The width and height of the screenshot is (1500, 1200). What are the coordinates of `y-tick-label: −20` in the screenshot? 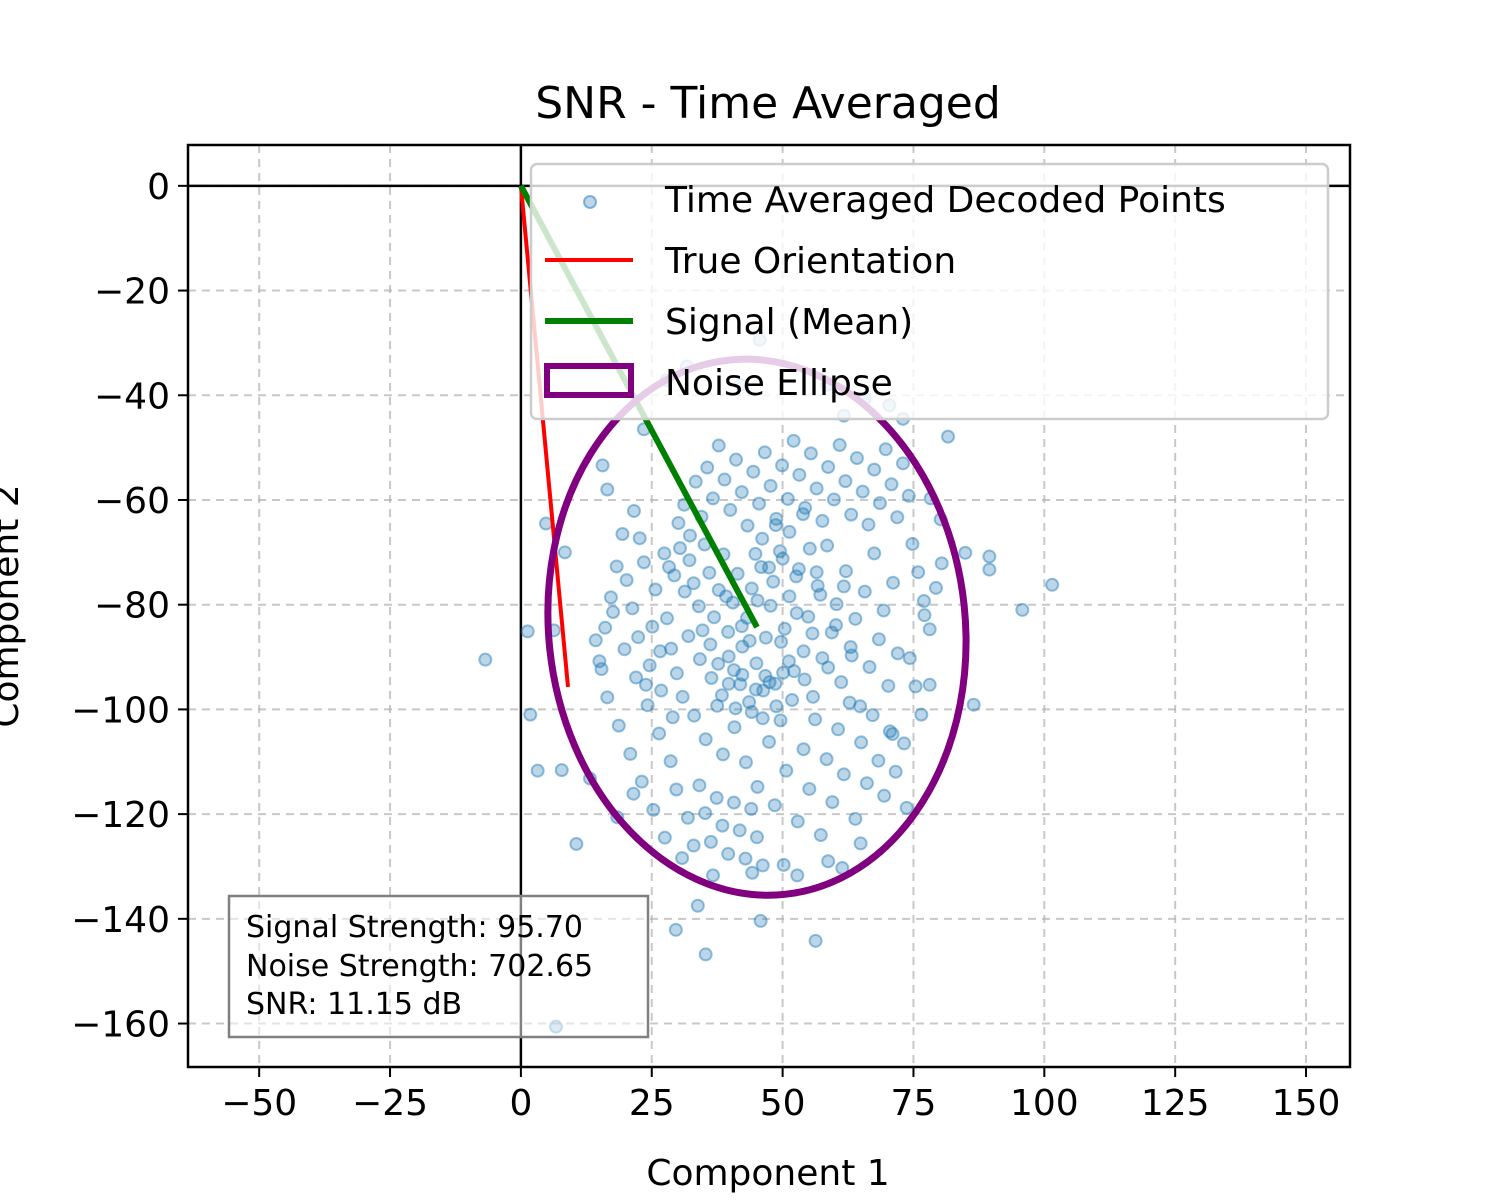 It's located at (132, 292).